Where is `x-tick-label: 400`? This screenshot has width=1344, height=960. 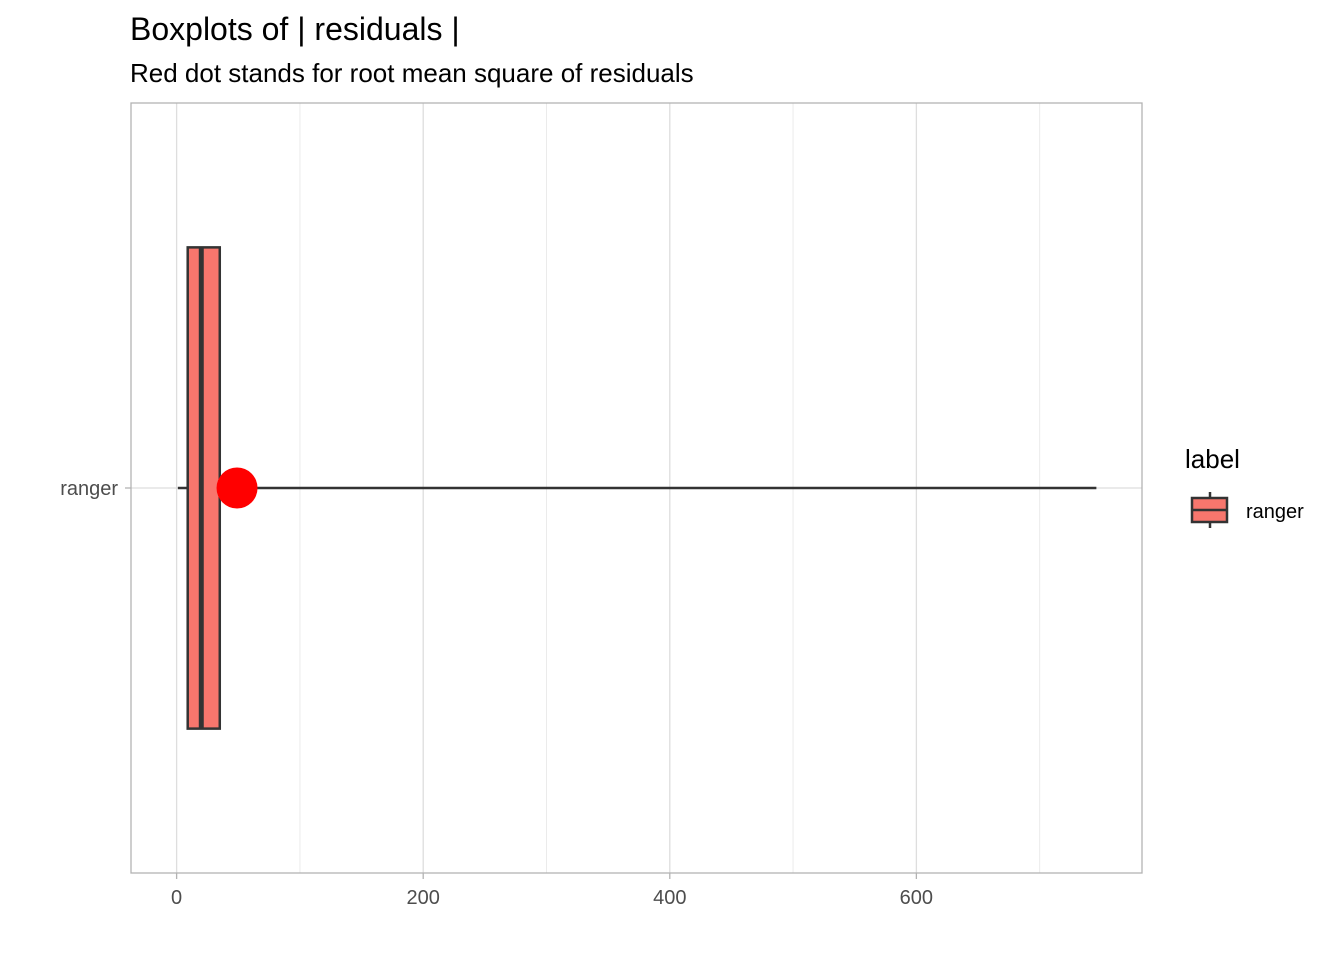 x-tick-label: 400 is located at coordinates (669, 898).